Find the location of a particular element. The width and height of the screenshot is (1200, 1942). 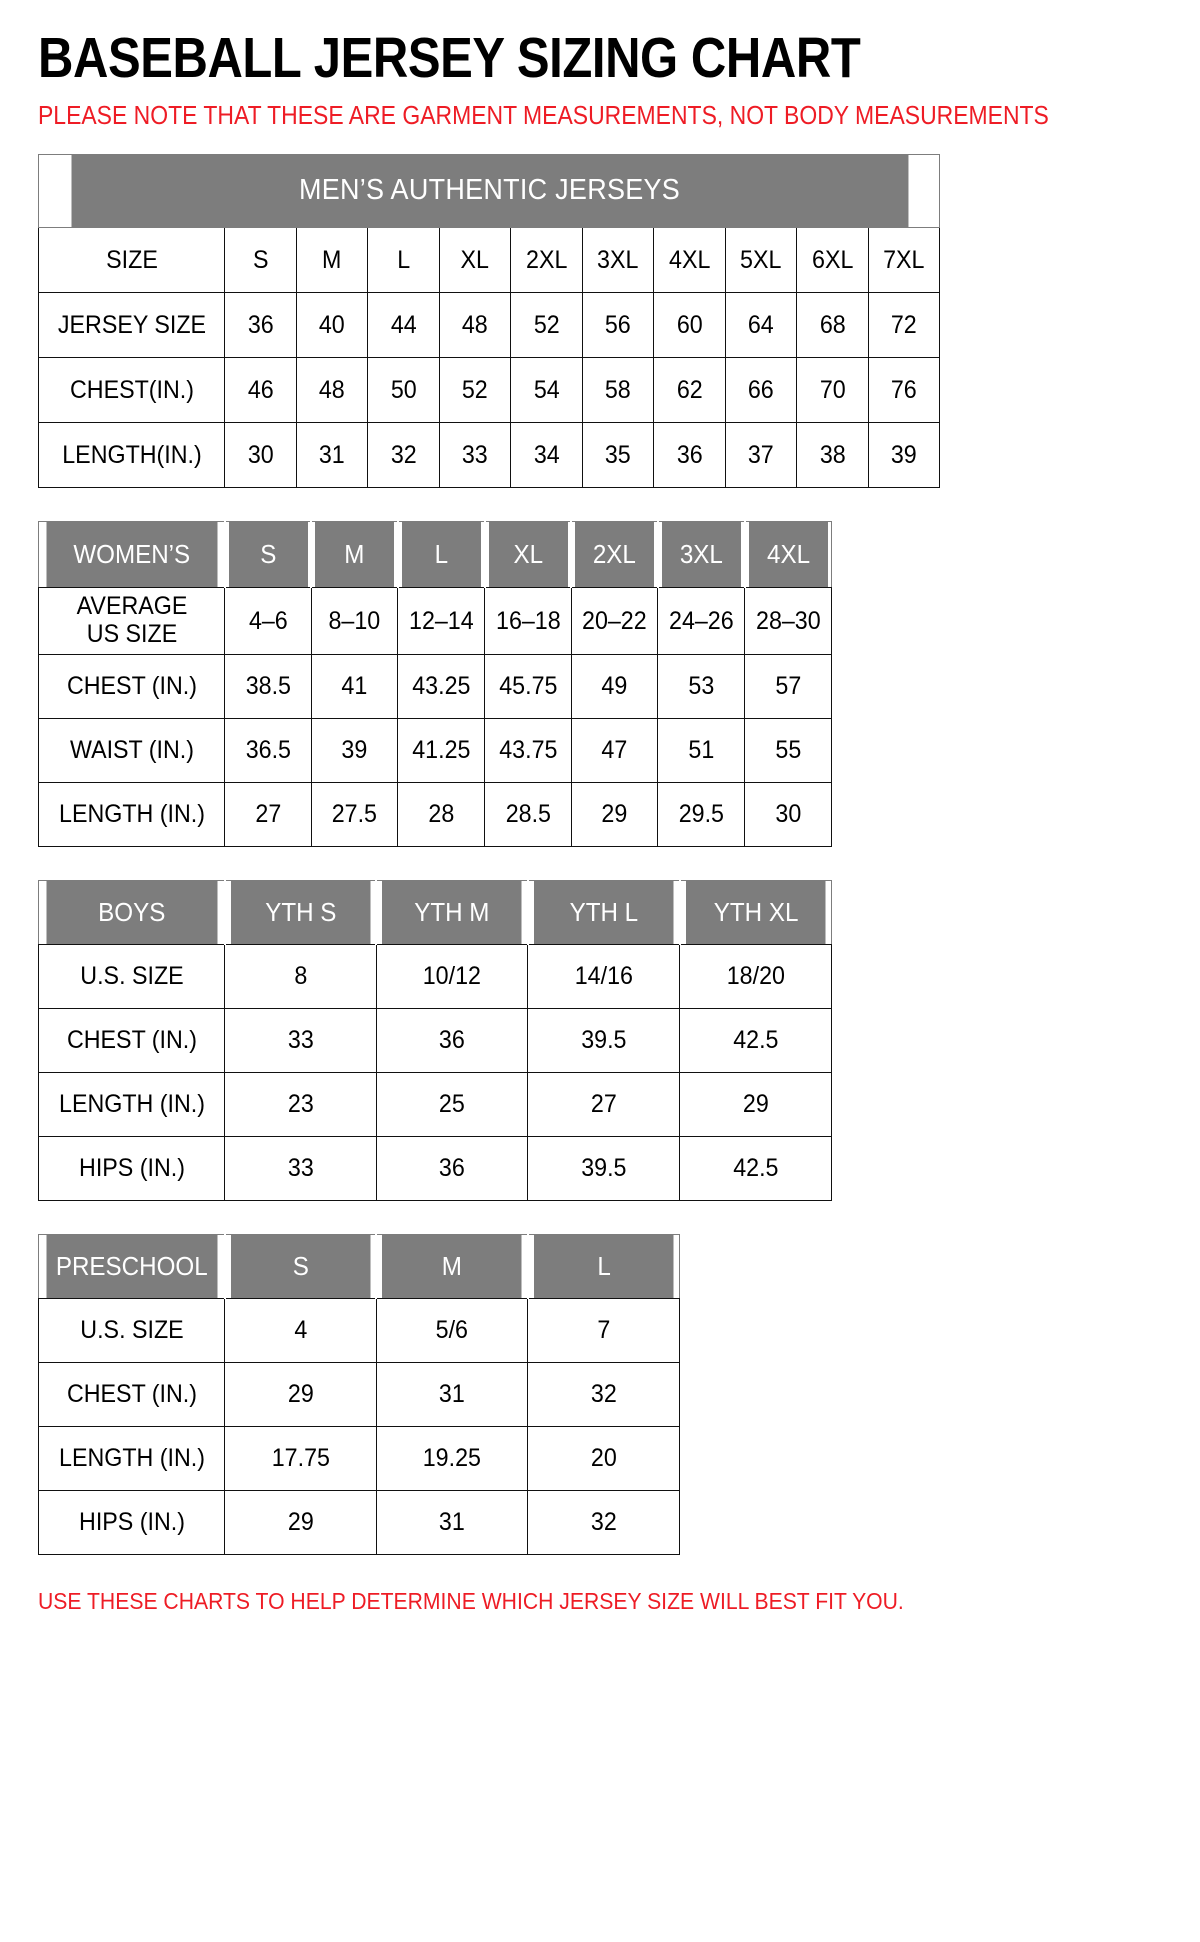

table-row: U.S. SIZE 8 10/12 14/16 18/20 is located at coordinates (435, 976).